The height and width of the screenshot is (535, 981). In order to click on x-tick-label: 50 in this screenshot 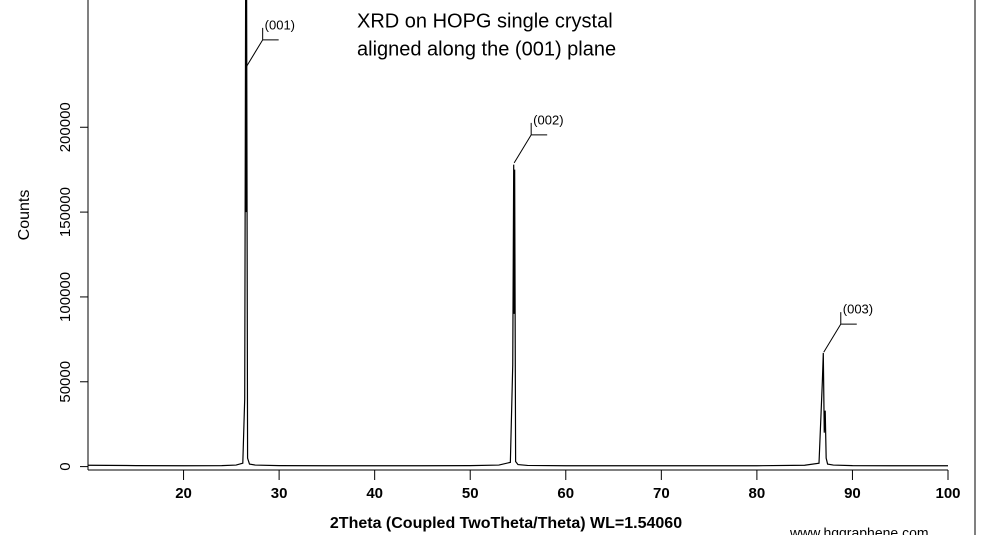, I will do `click(470, 493)`.